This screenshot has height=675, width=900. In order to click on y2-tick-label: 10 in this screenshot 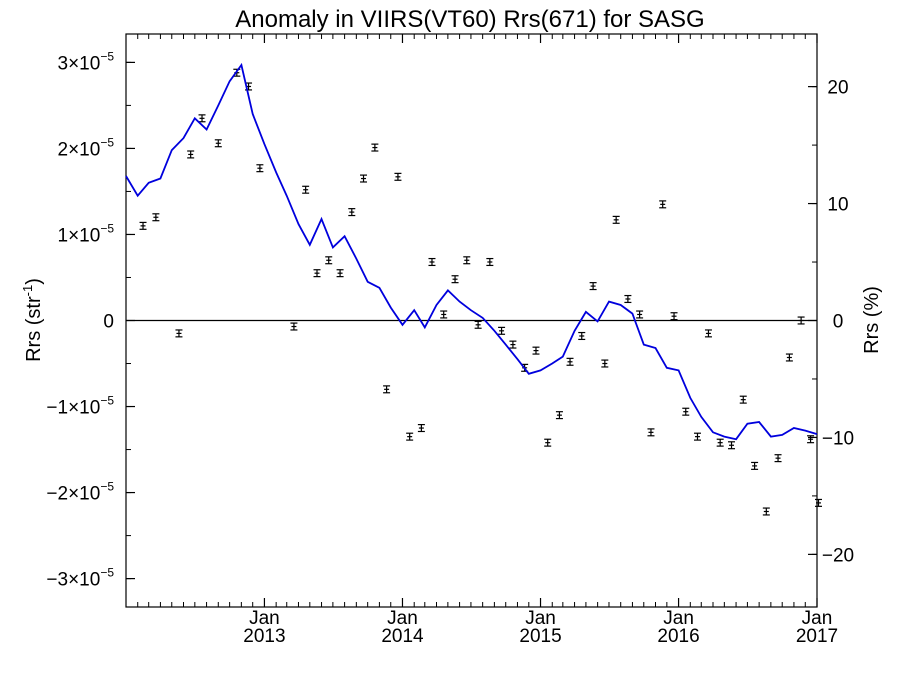, I will do `click(837, 205)`.